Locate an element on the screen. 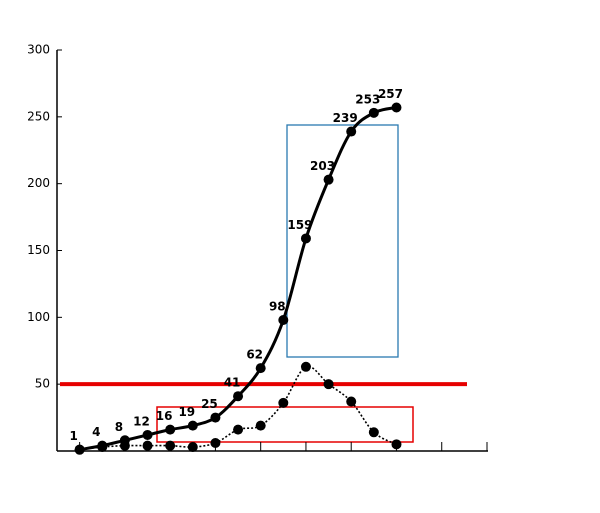 The height and width of the screenshot is (513, 600). data-label: 4 is located at coordinates (96, 432).